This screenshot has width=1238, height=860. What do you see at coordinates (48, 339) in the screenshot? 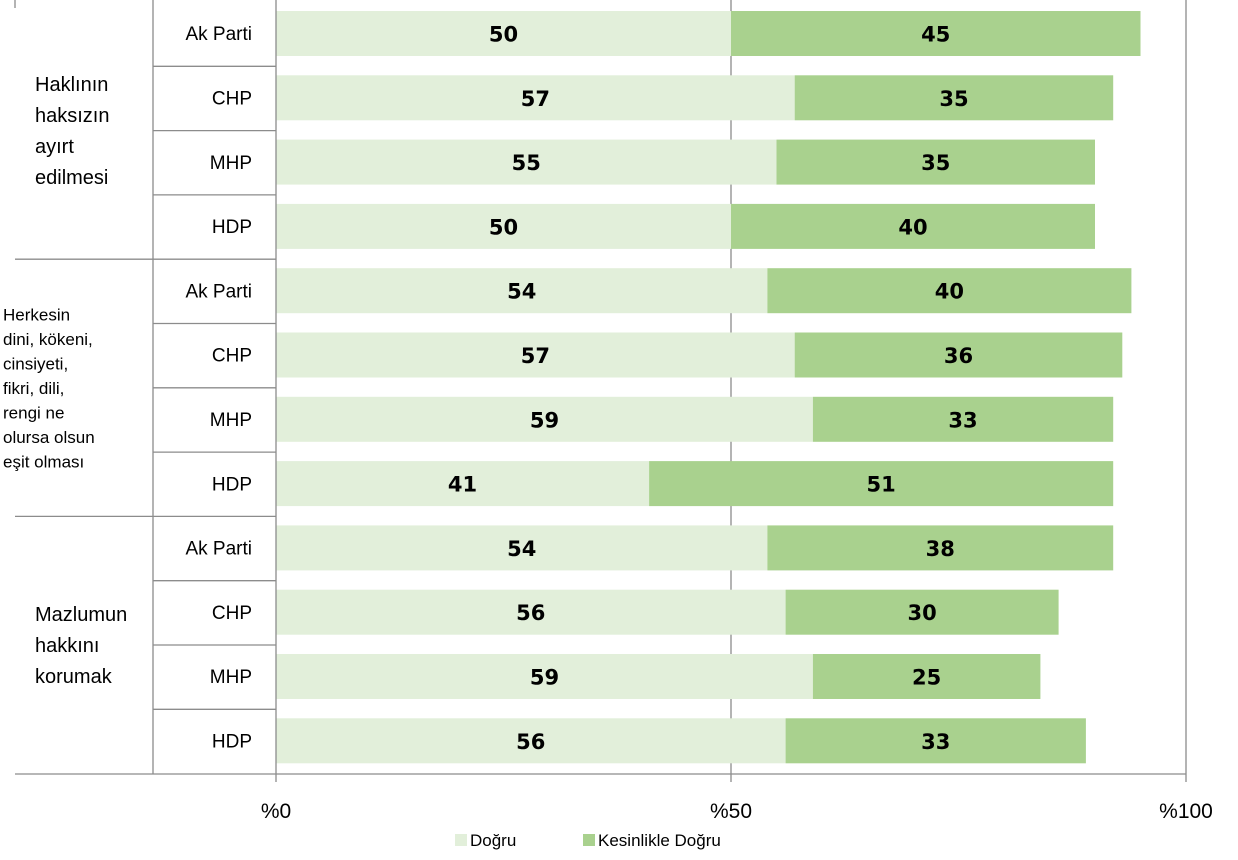
I see `group-label-1-line-1: dini, kökeni,` at bounding box center [48, 339].